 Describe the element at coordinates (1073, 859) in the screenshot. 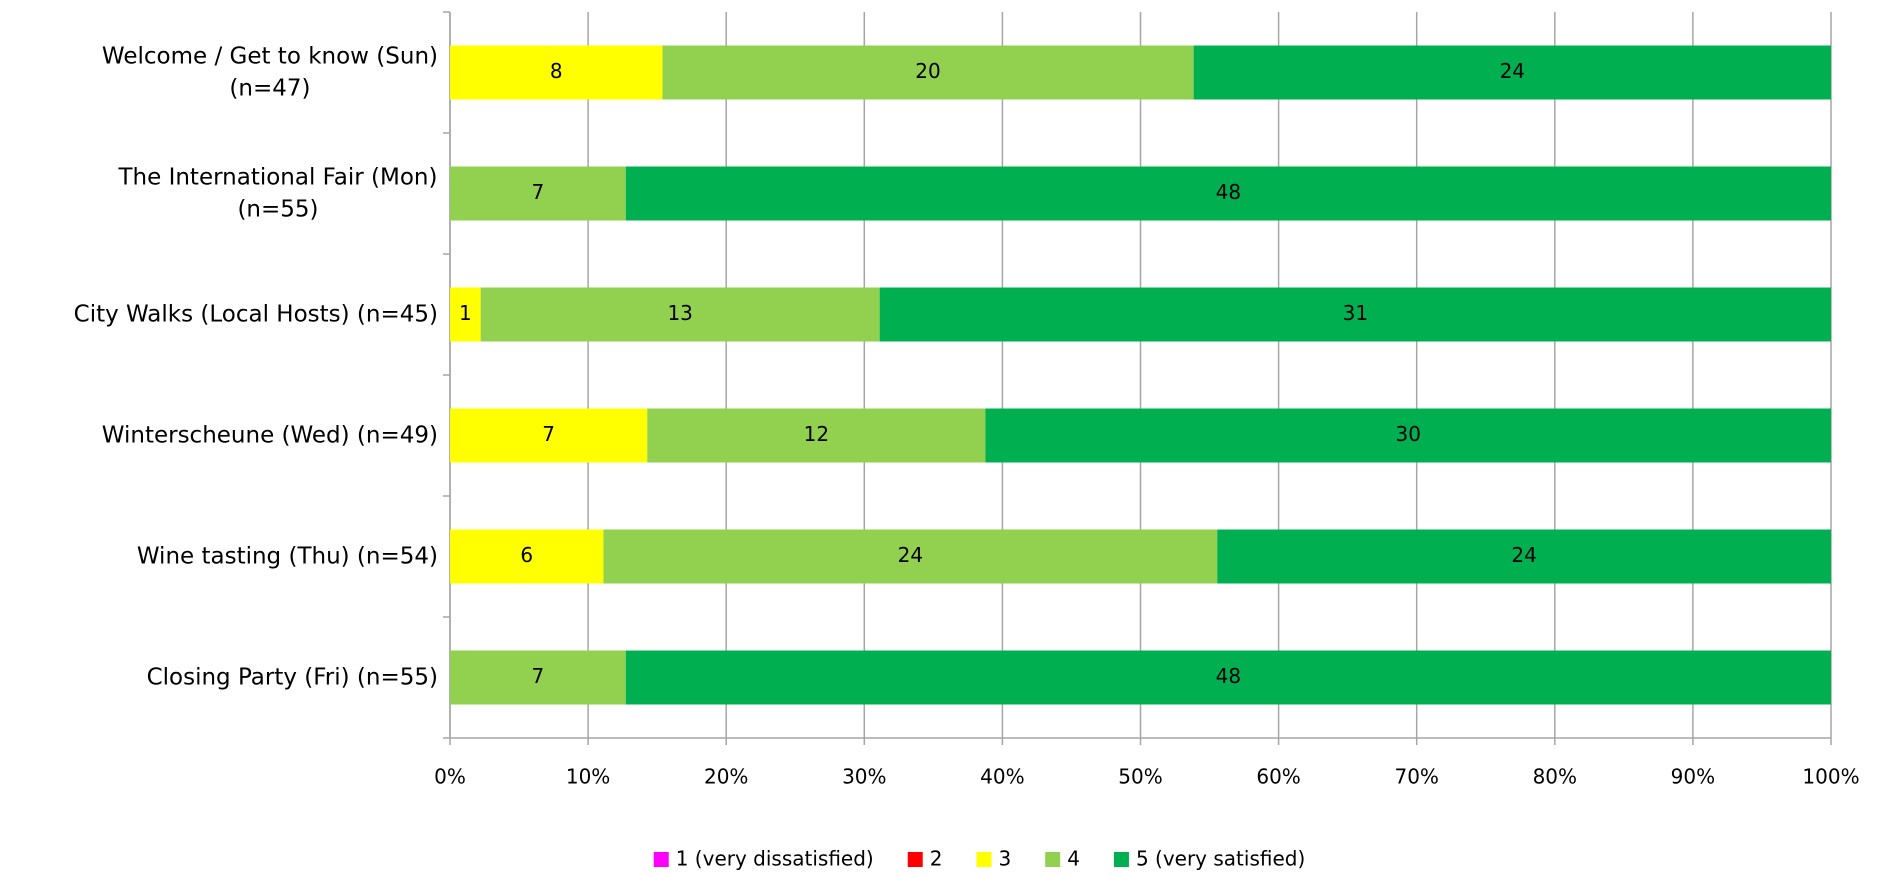

I see `legend-label: 4` at that location.